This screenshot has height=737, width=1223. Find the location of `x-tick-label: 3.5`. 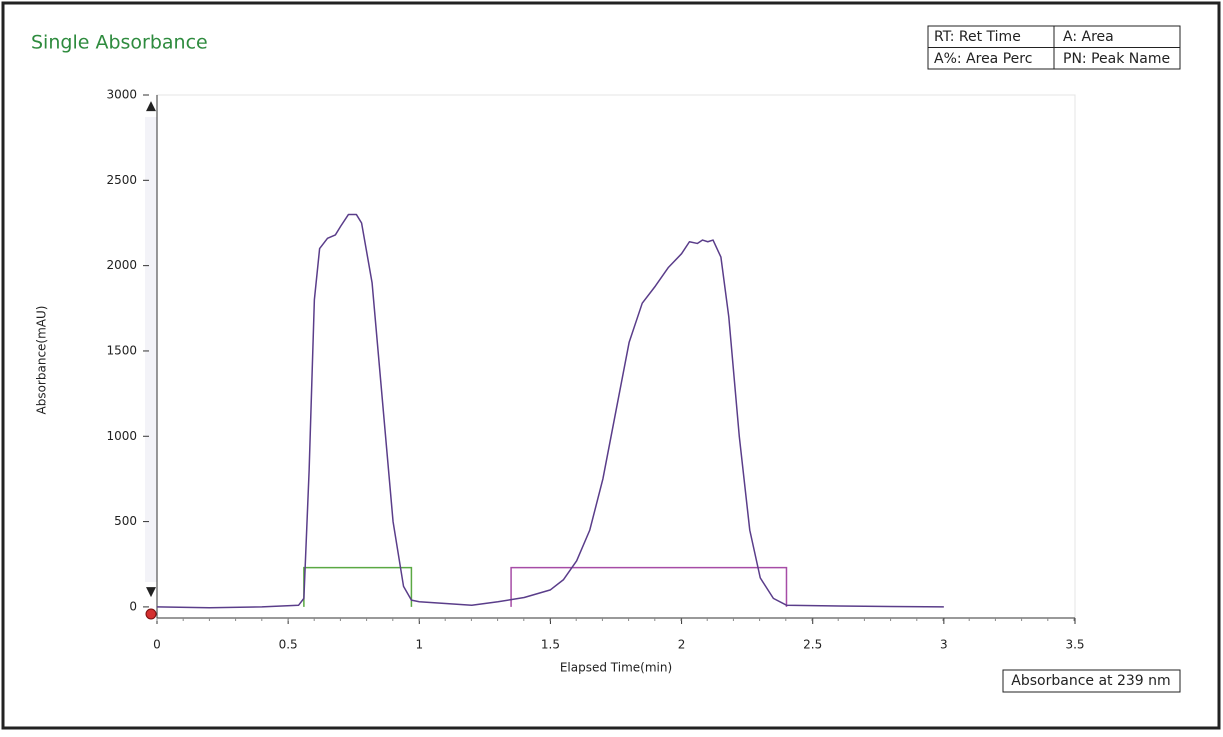

x-tick-label: 3.5 is located at coordinates (1074, 645).